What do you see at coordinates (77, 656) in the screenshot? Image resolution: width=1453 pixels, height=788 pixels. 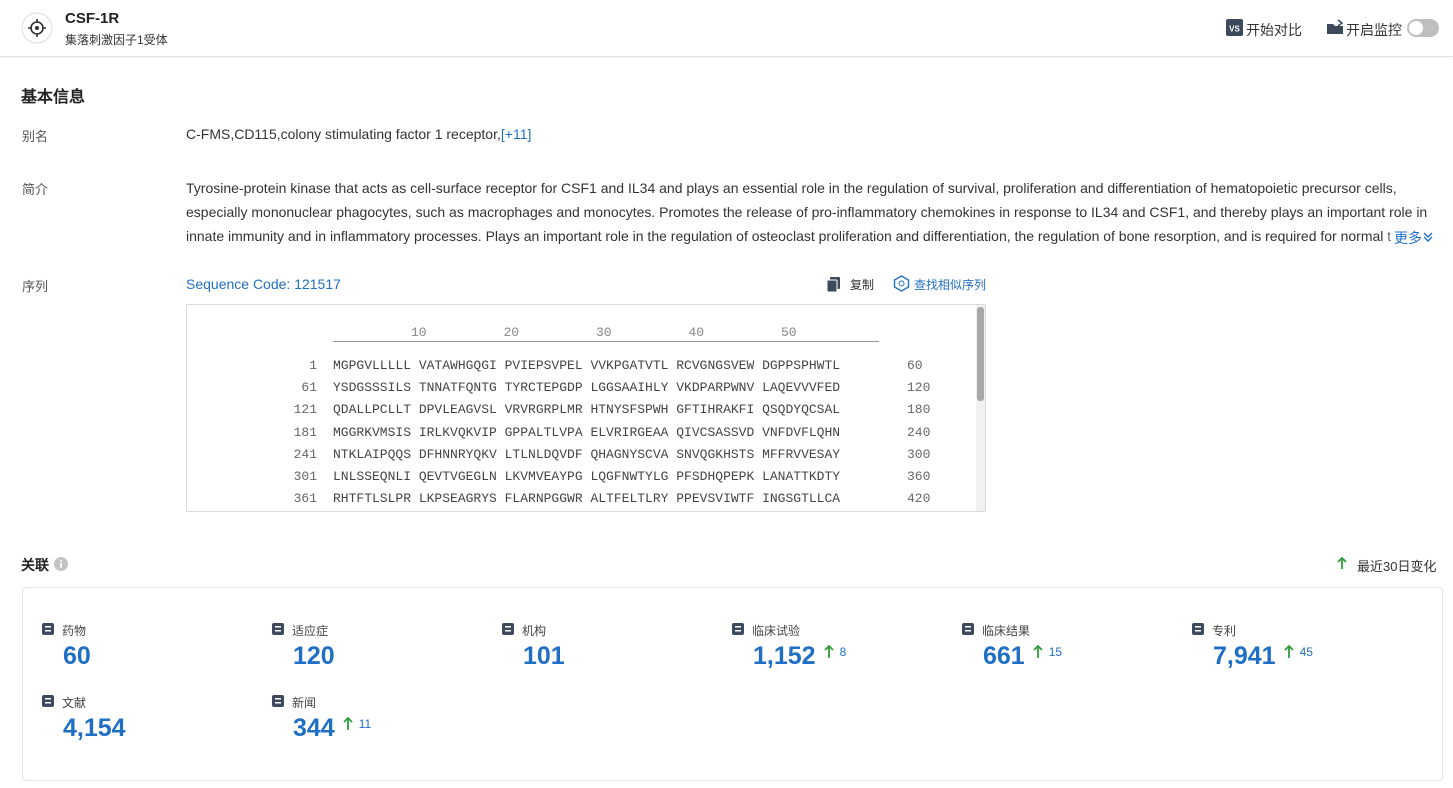 I see `item-value: 60` at bounding box center [77, 656].